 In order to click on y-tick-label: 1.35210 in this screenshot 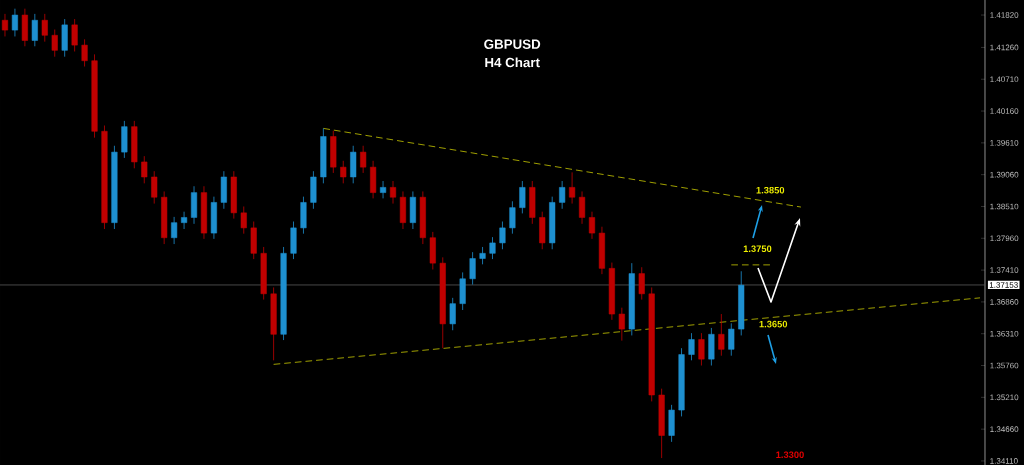, I will do `click(1004, 397)`.